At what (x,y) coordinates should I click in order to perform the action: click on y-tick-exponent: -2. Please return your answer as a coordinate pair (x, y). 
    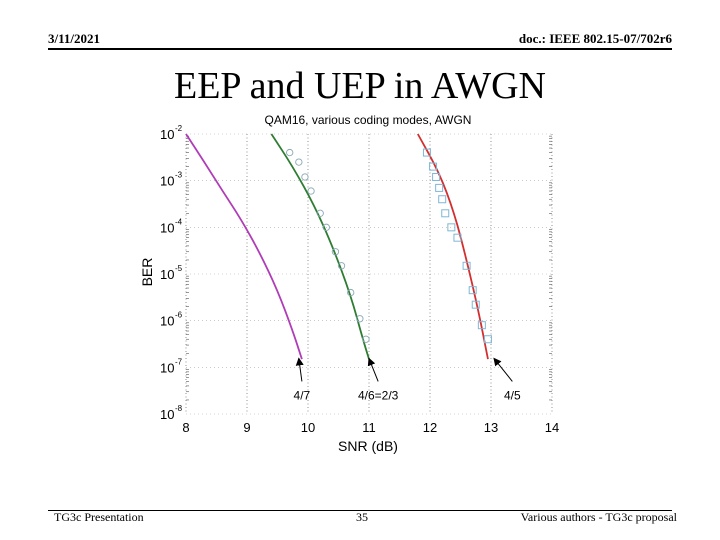
    Looking at the image, I should click on (179, 128).